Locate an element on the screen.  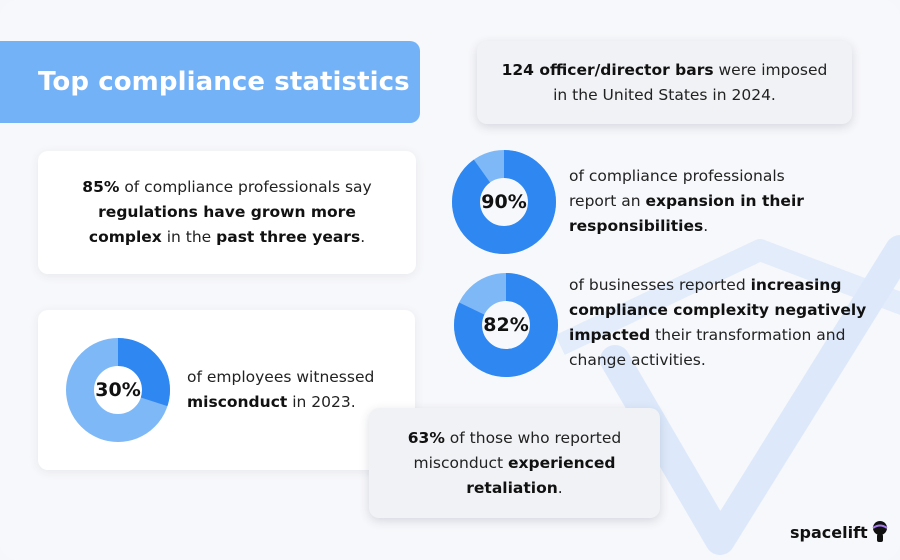
spacelift-logo: spacelift is located at coordinates (840, 532).